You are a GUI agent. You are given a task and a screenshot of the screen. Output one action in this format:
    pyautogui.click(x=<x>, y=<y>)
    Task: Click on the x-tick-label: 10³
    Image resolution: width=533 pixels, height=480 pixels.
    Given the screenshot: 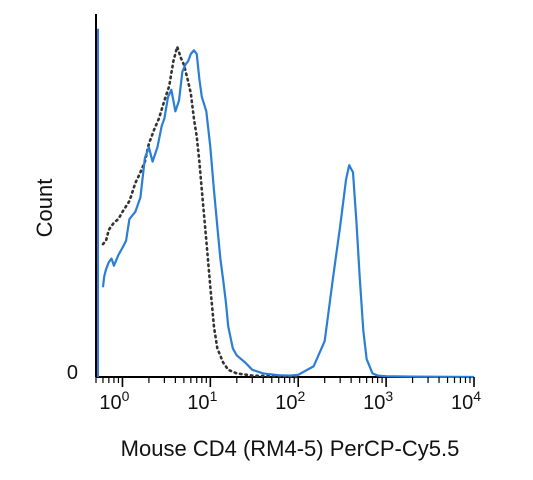 What is the action you would take?
    pyautogui.click(x=378, y=401)
    